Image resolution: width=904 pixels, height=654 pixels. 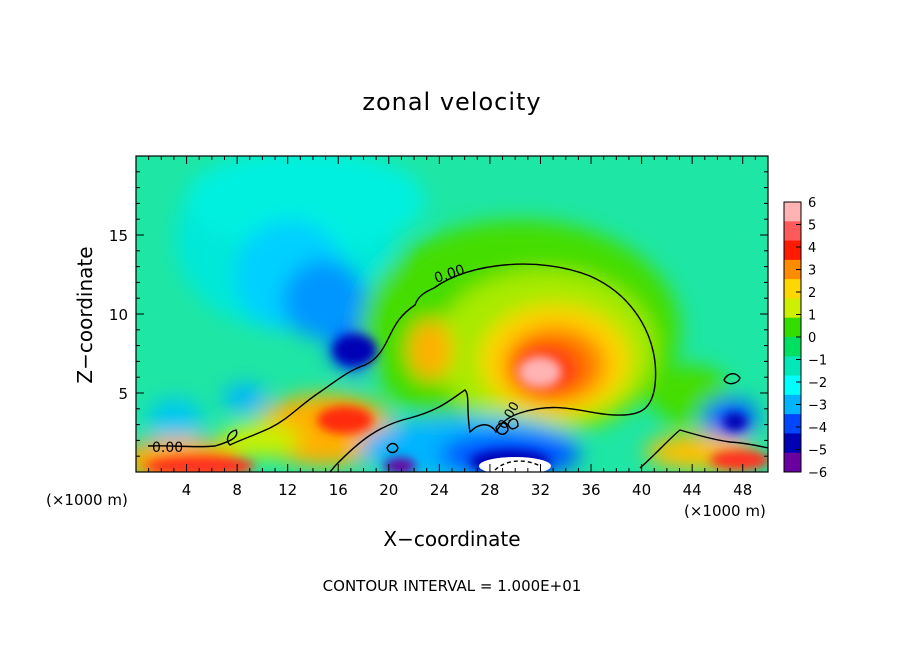 What do you see at coordinates (118, 315) in the screenshot?
I see `y-tick-label: 10` at bounding box center [118, 315].